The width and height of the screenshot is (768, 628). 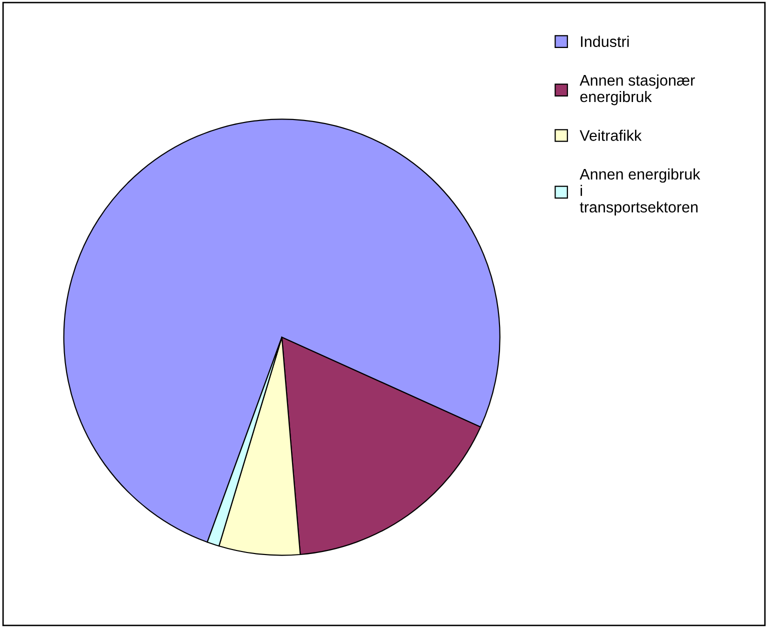 What do you see at coordinates (640, 192) in the screenshot?
I see `legend-label: Annen energibruk i transportsektoren` at bounding box center [640, 192].